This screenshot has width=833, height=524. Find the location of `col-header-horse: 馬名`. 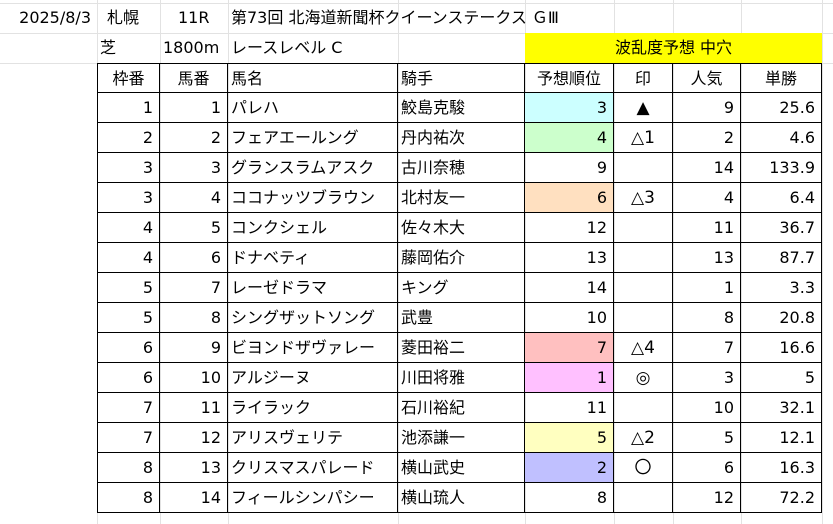

col-header-horse: 馬名 is located at coordinates (313, 78).